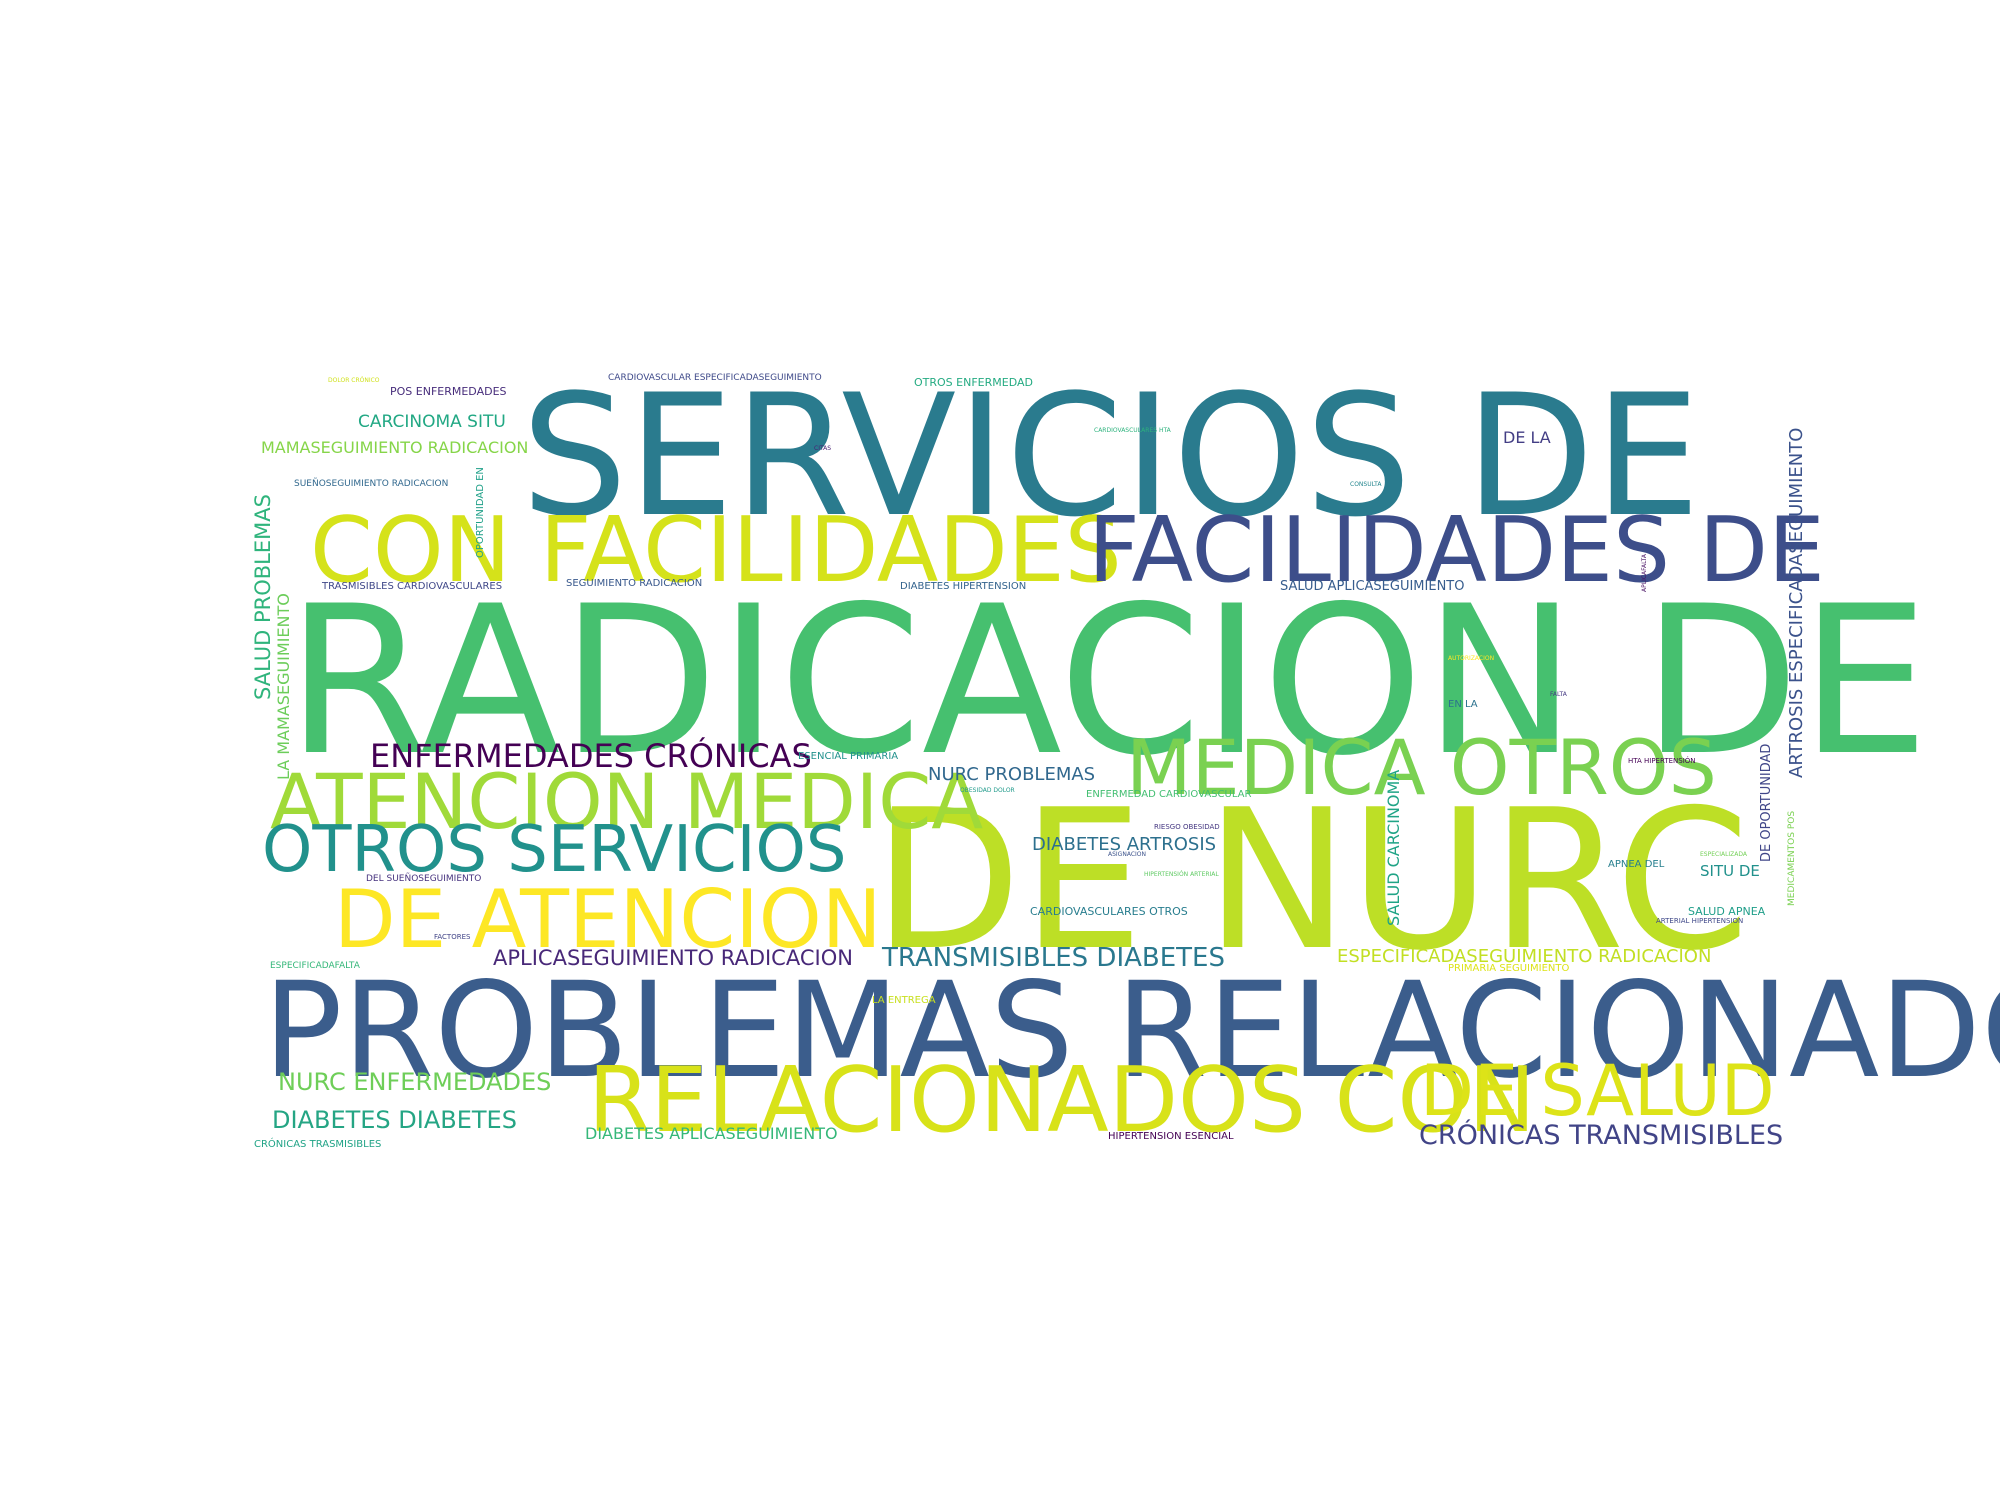 The height and width of the screenshot is (1500, 2000). Describe the element at coordinates (591, 756) in the screenshot. I see `word: ENFERMEDADES CRÓNICAS` at that location.